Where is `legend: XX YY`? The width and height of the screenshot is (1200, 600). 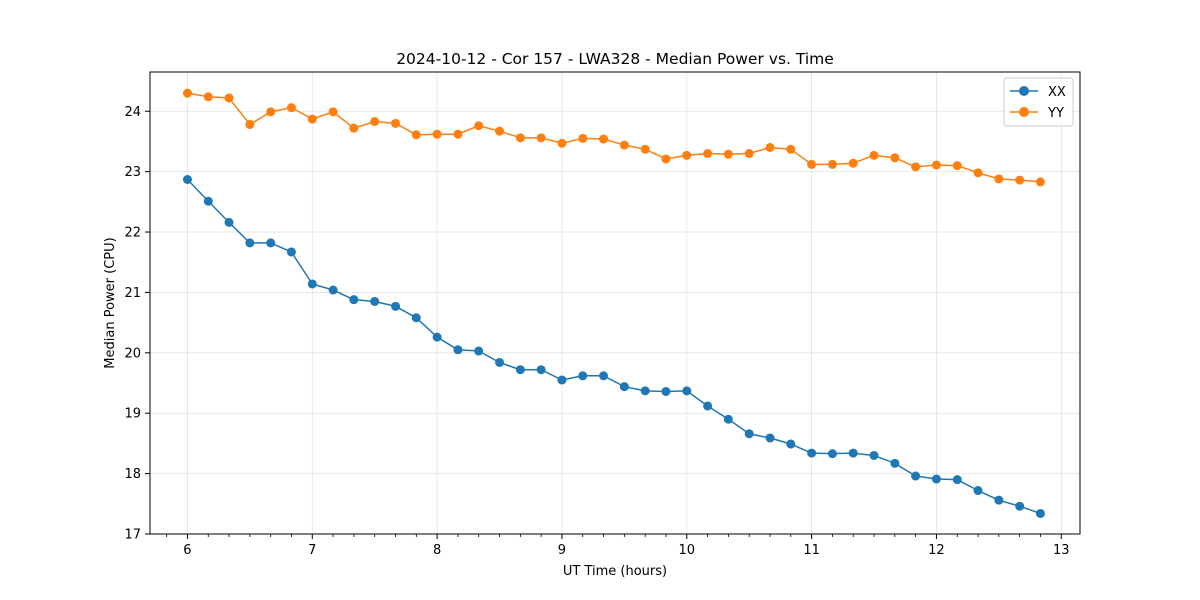
legend: XX YY is located at coordinates (1038, 102).